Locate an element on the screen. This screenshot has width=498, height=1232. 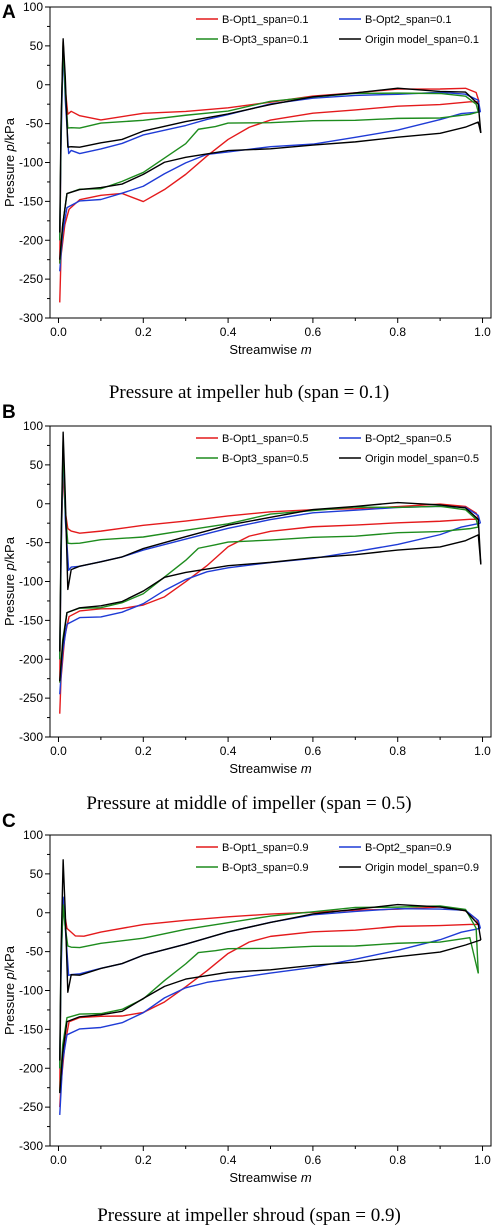
series-line-3-upper is located at coordinates (269, 986).